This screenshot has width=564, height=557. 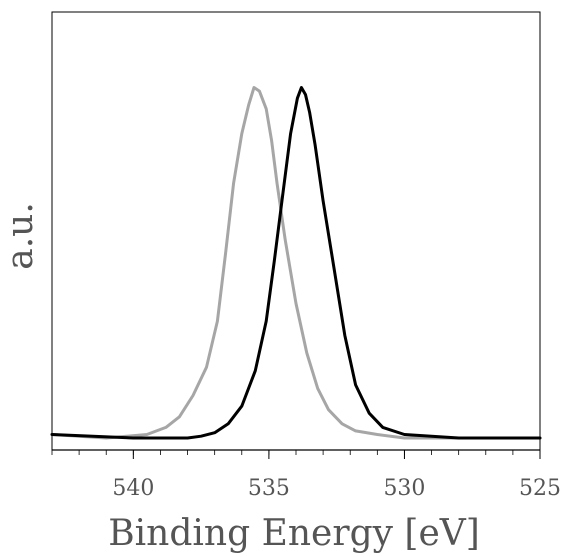 What do you see at coordinates (404, 488) in the screenshot?
I see `x-tick-label: 530` at bounding box center [404, 488].